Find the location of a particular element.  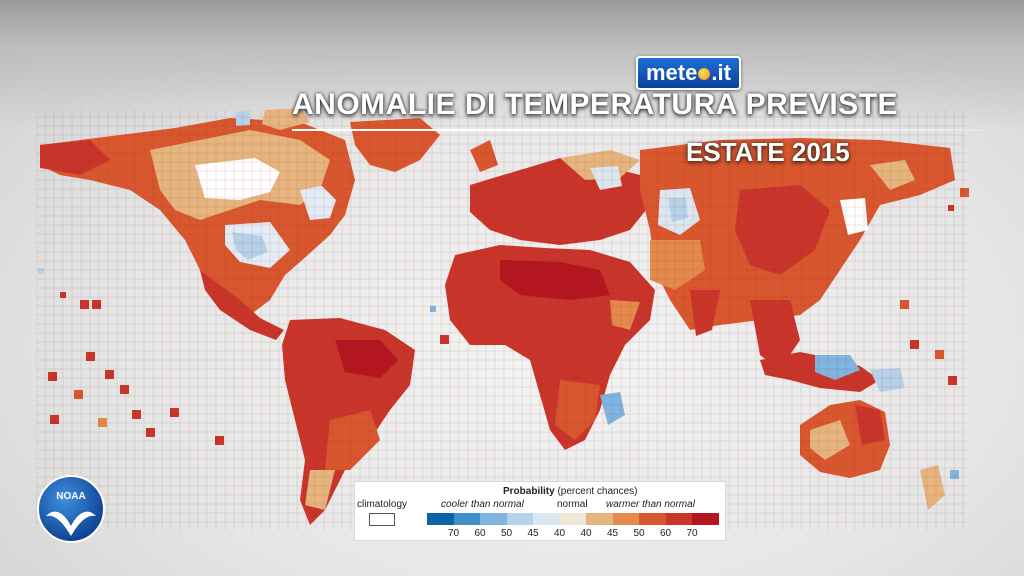

warmer-label: warmer than normal is located at coordinates (650, 504).